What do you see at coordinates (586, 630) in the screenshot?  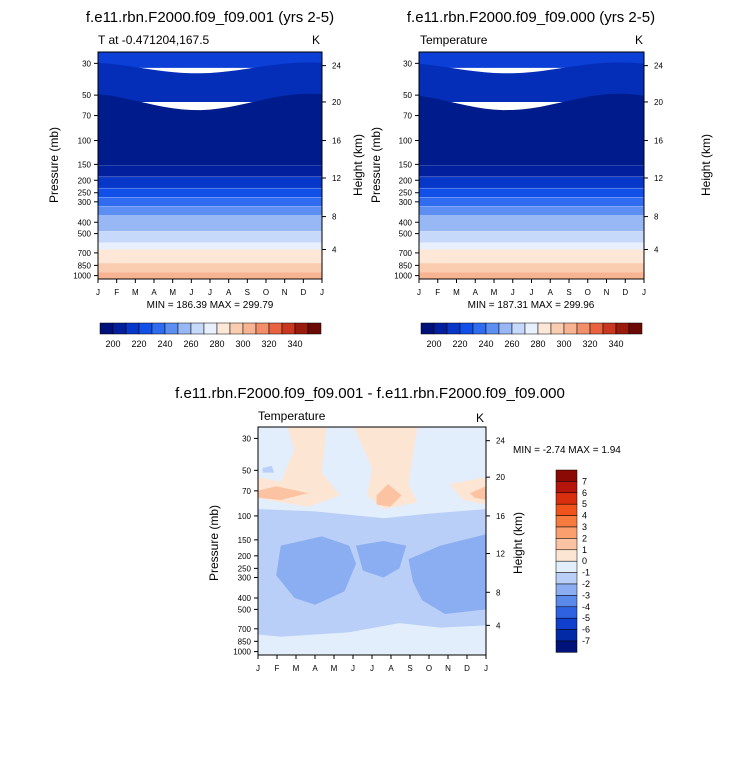 I see `colorbar-label: -6` at bounding box center [586, 630].